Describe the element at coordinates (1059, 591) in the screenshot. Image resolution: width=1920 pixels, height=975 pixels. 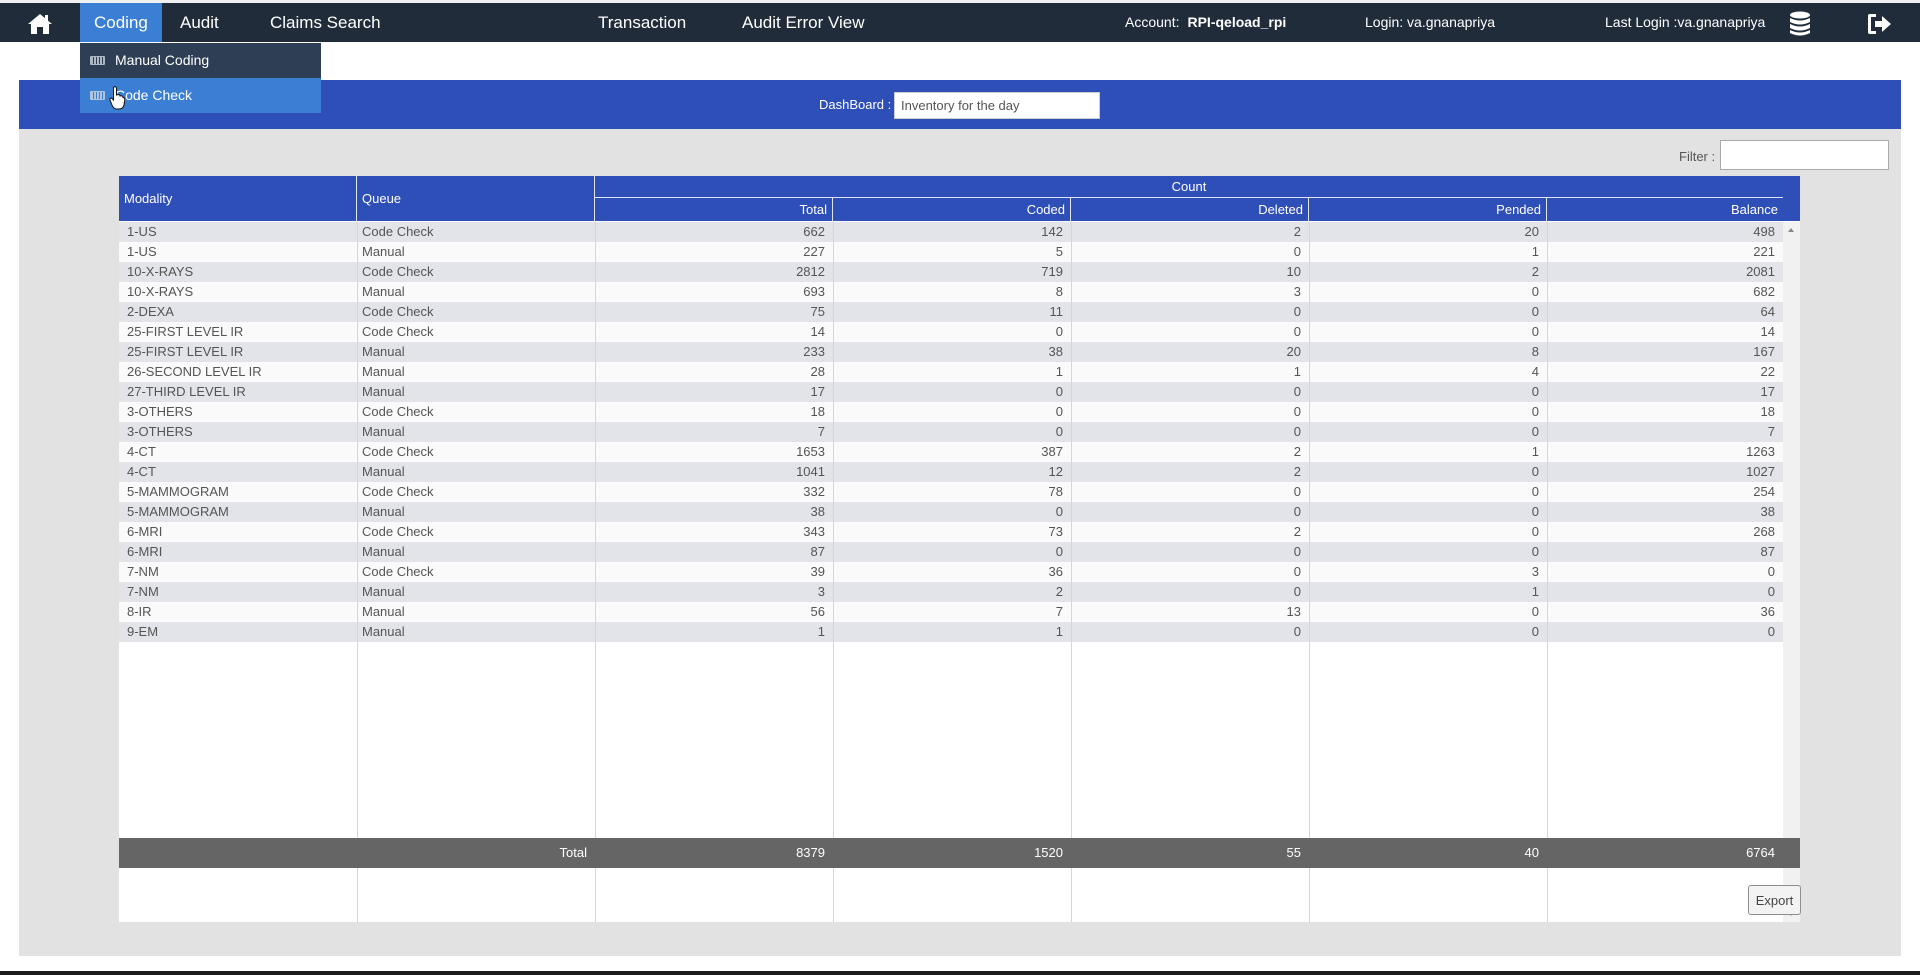
I see `cell-coded: 2` at that location.